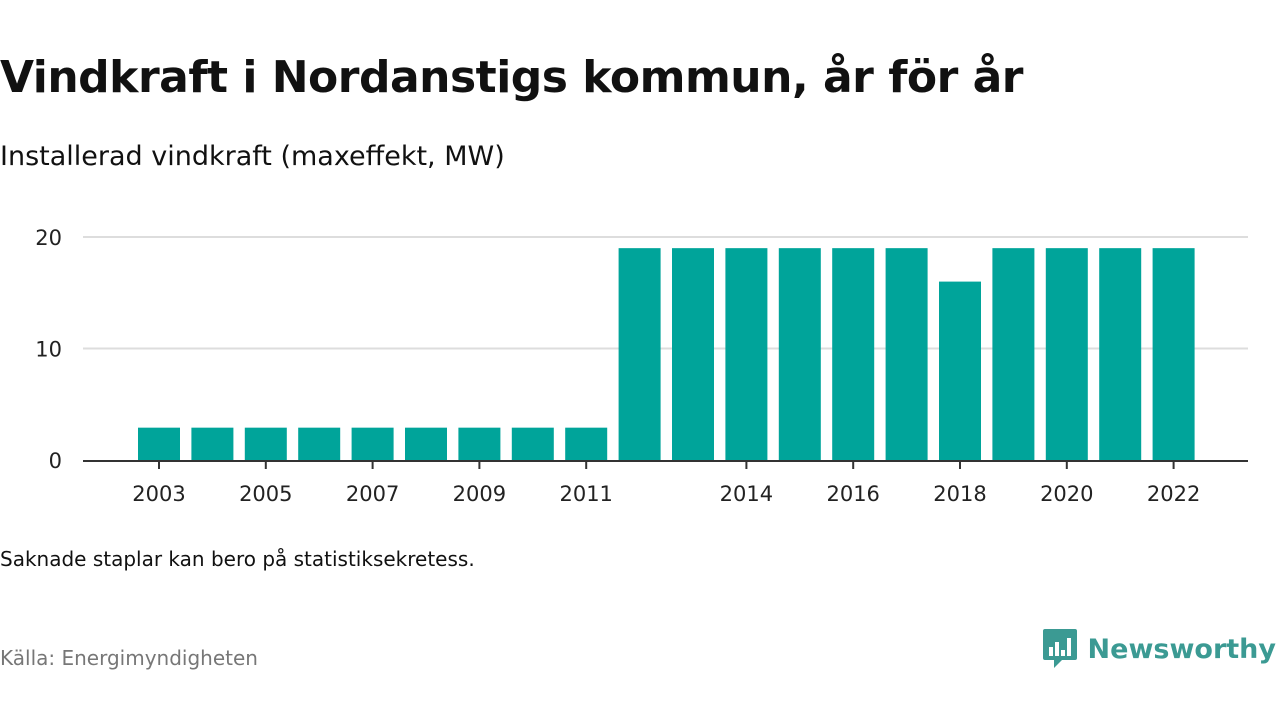  What do you see at coordinates (1066, 494) in the screenshot?
I see `x-tick-label: 2020` at bounding box center [1066, 494].